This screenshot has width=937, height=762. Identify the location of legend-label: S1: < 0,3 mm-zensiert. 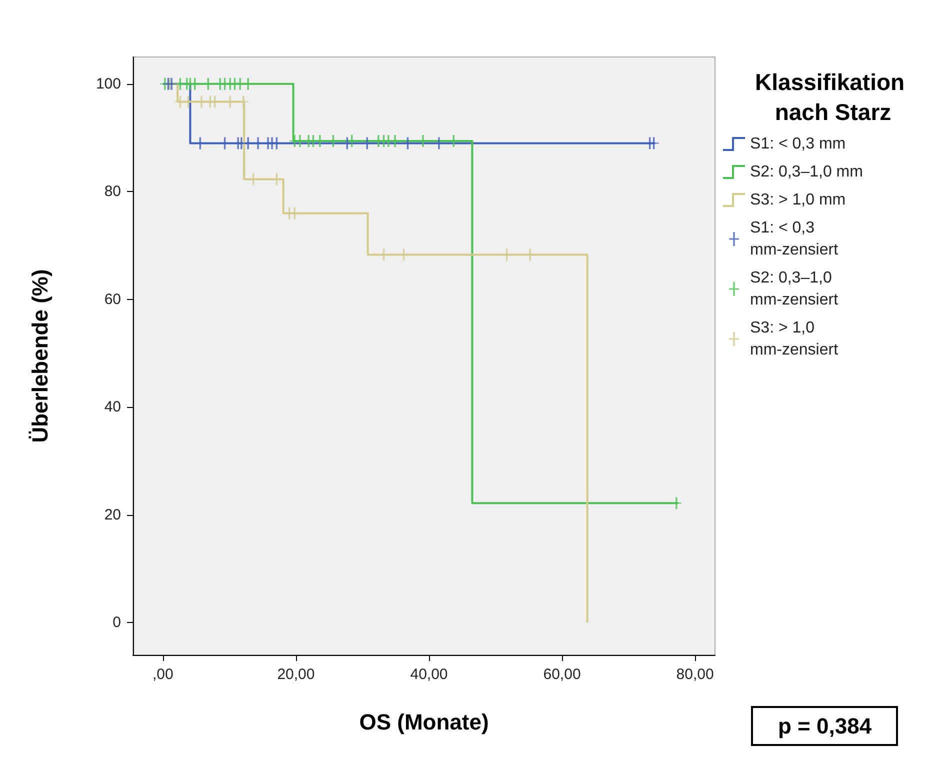
(794, 239).